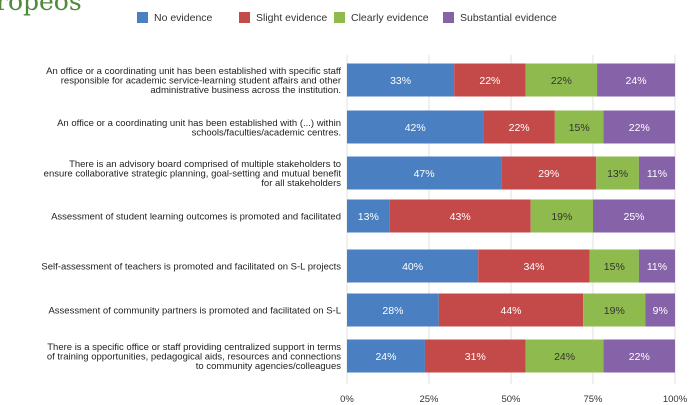  What do you see at coordinates (429, 399) in the screenshot?
I see `x-tick-label: 25%` at bounding box center [429, 399].